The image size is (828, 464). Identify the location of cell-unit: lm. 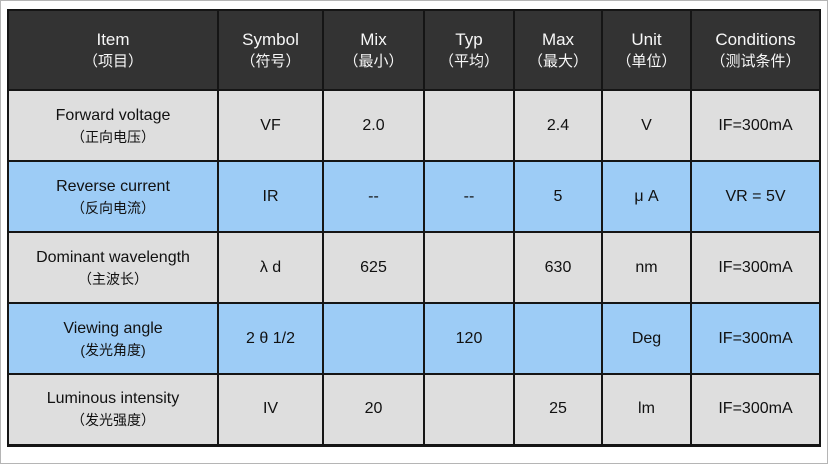
(646, 410).